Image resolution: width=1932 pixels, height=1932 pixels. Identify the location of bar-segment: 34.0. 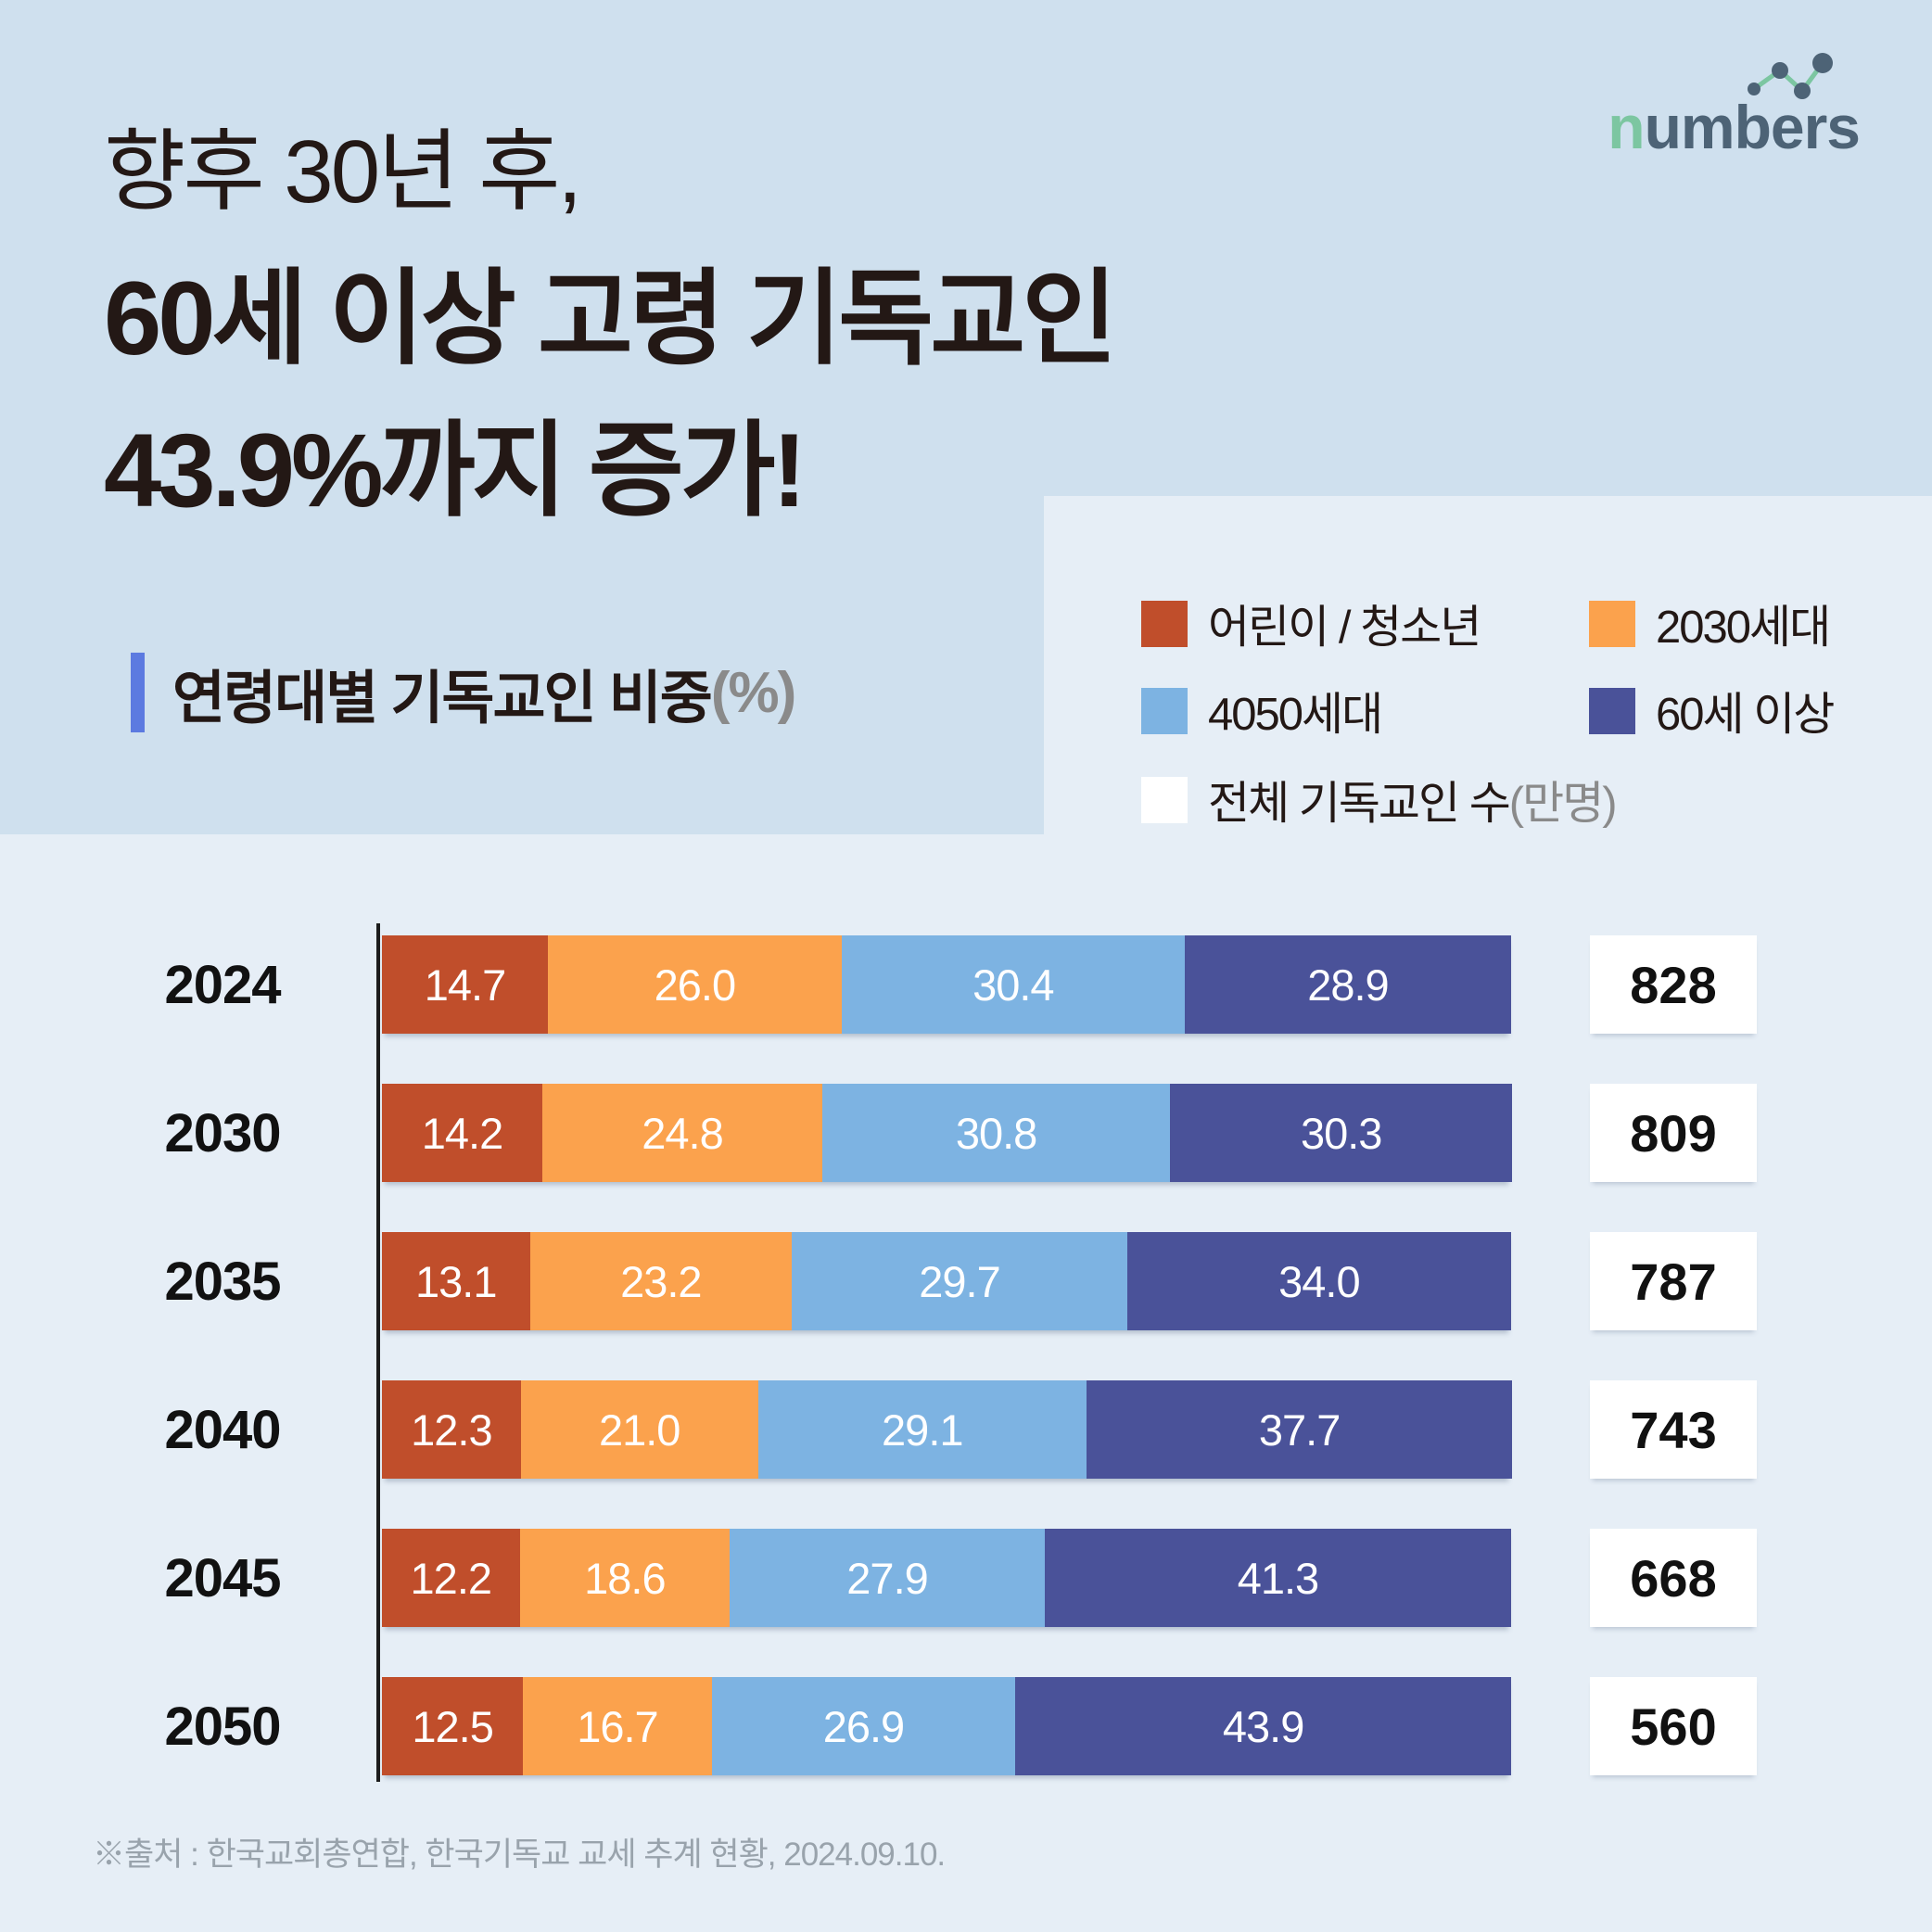
(1318, 1281).